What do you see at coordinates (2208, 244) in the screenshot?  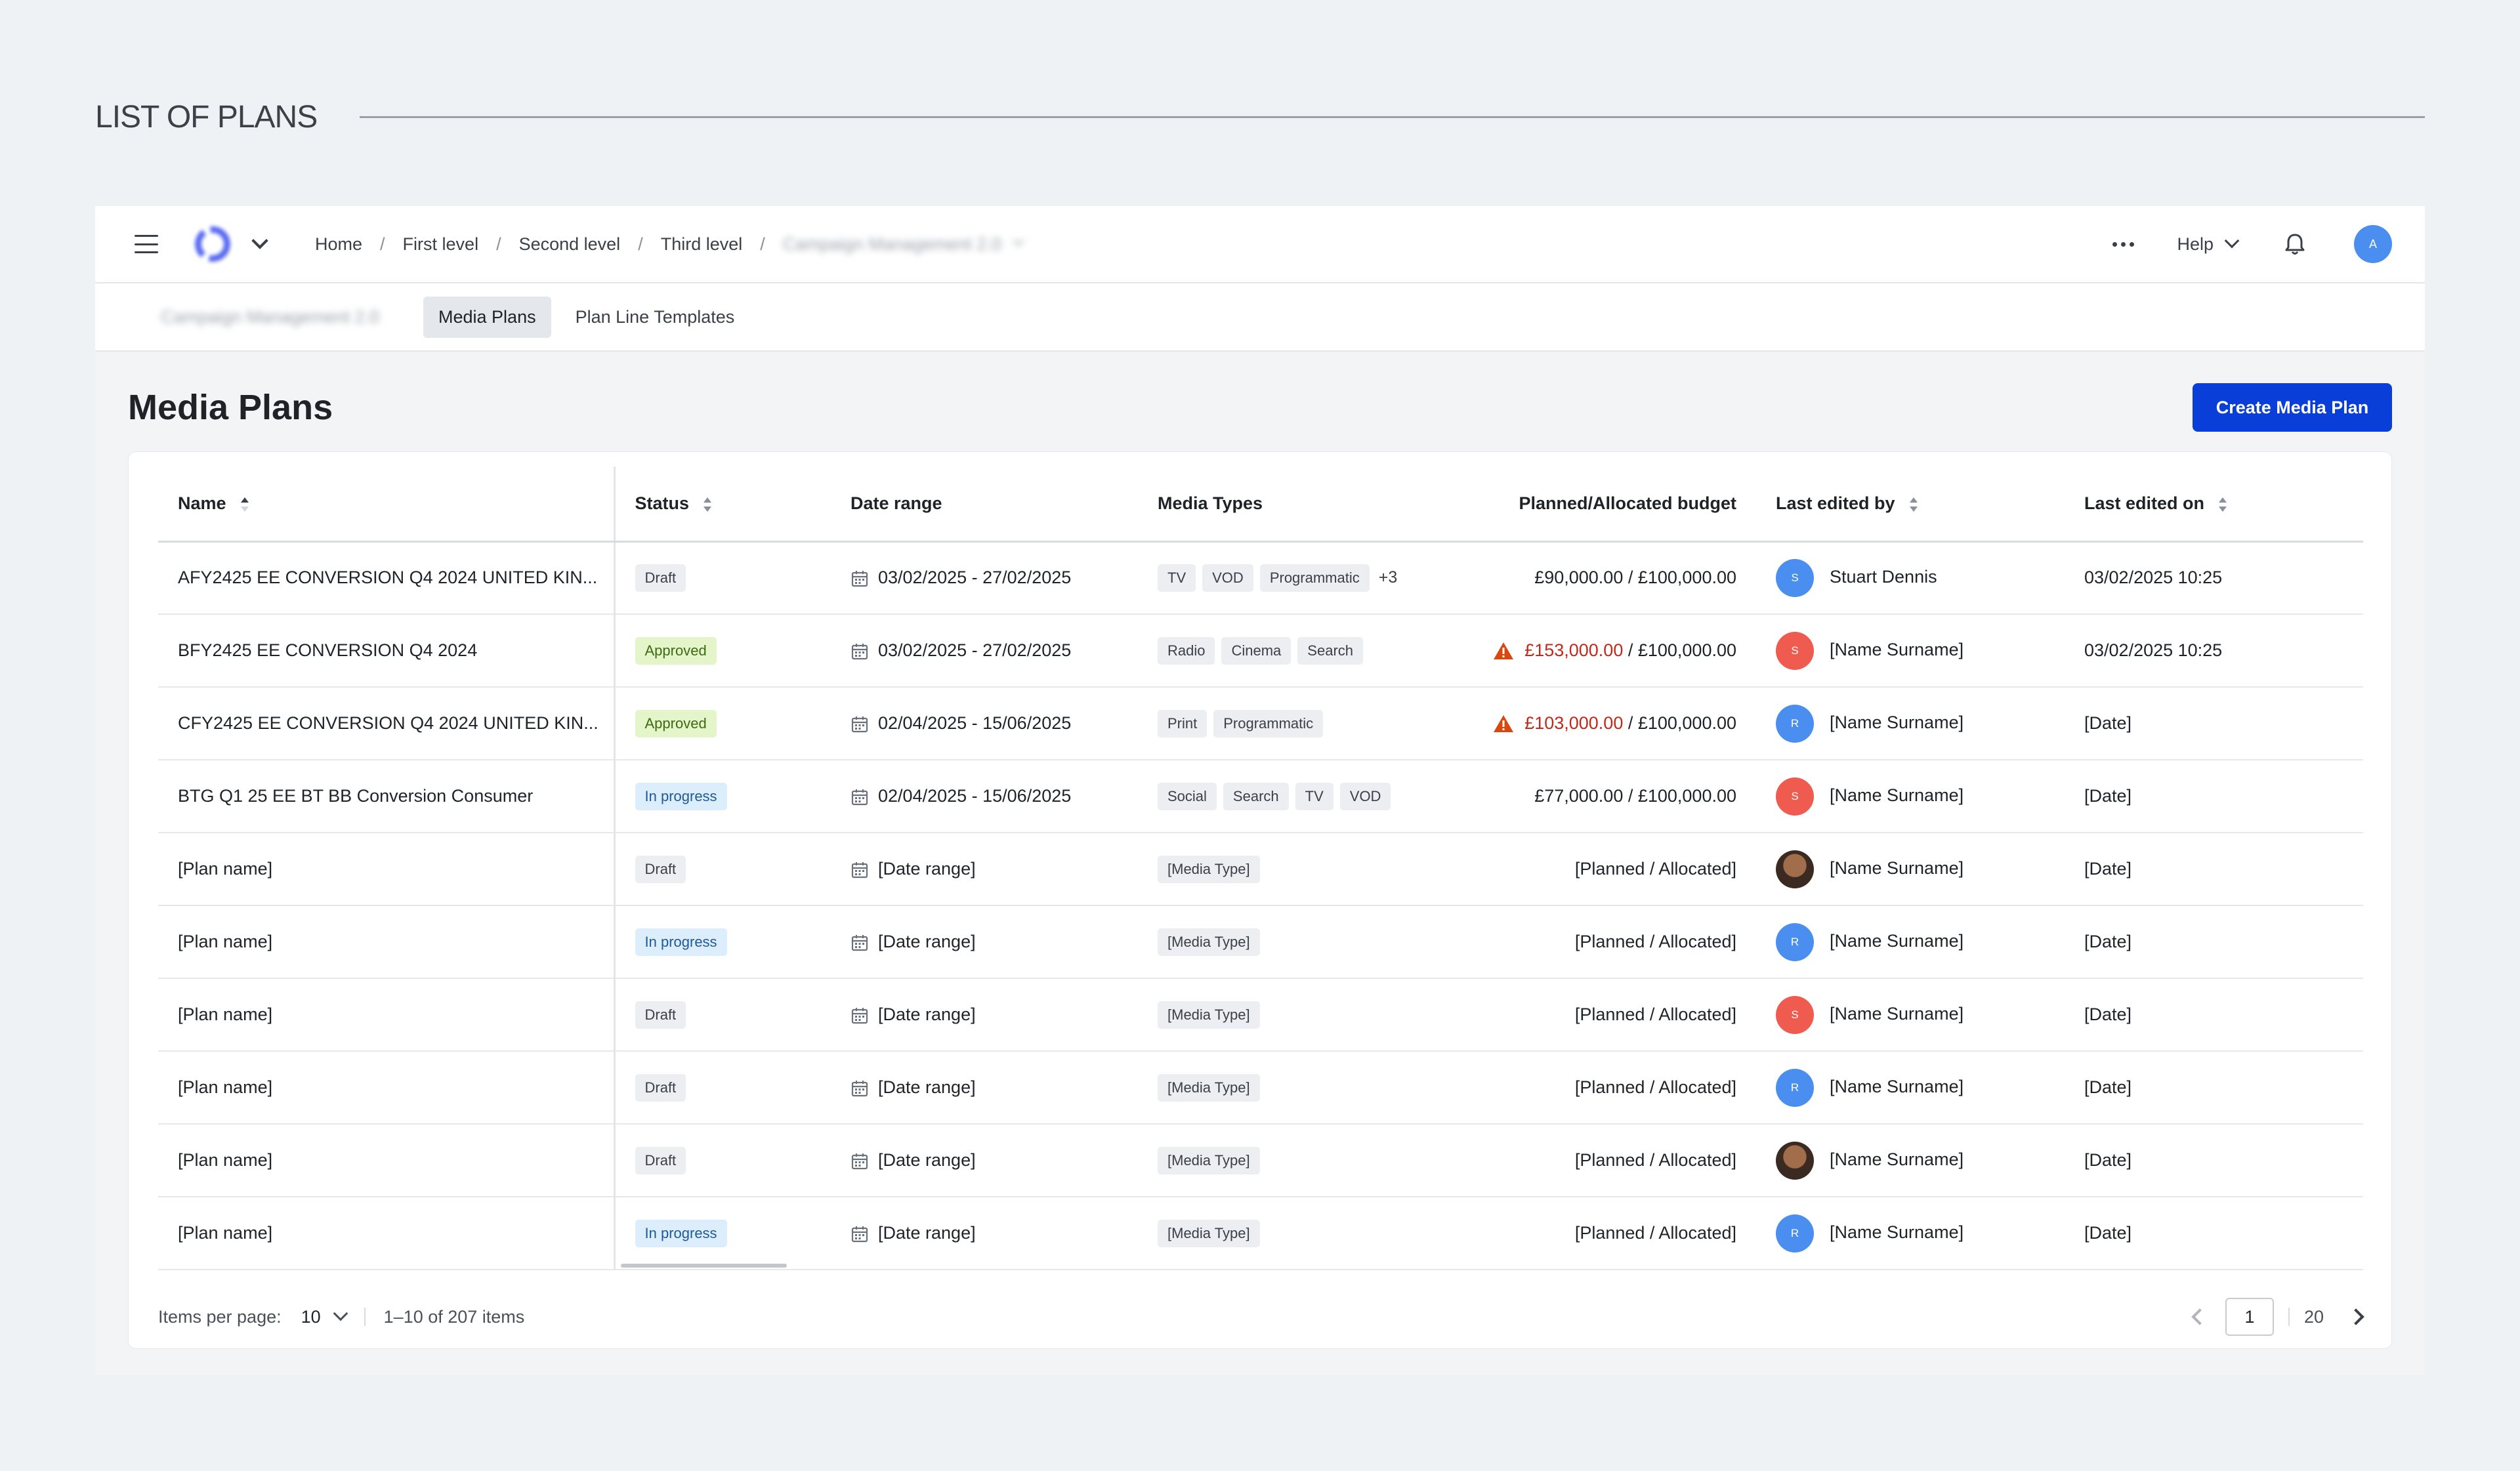 I see `help-menu: Help` at bounding box center [2208, 244].